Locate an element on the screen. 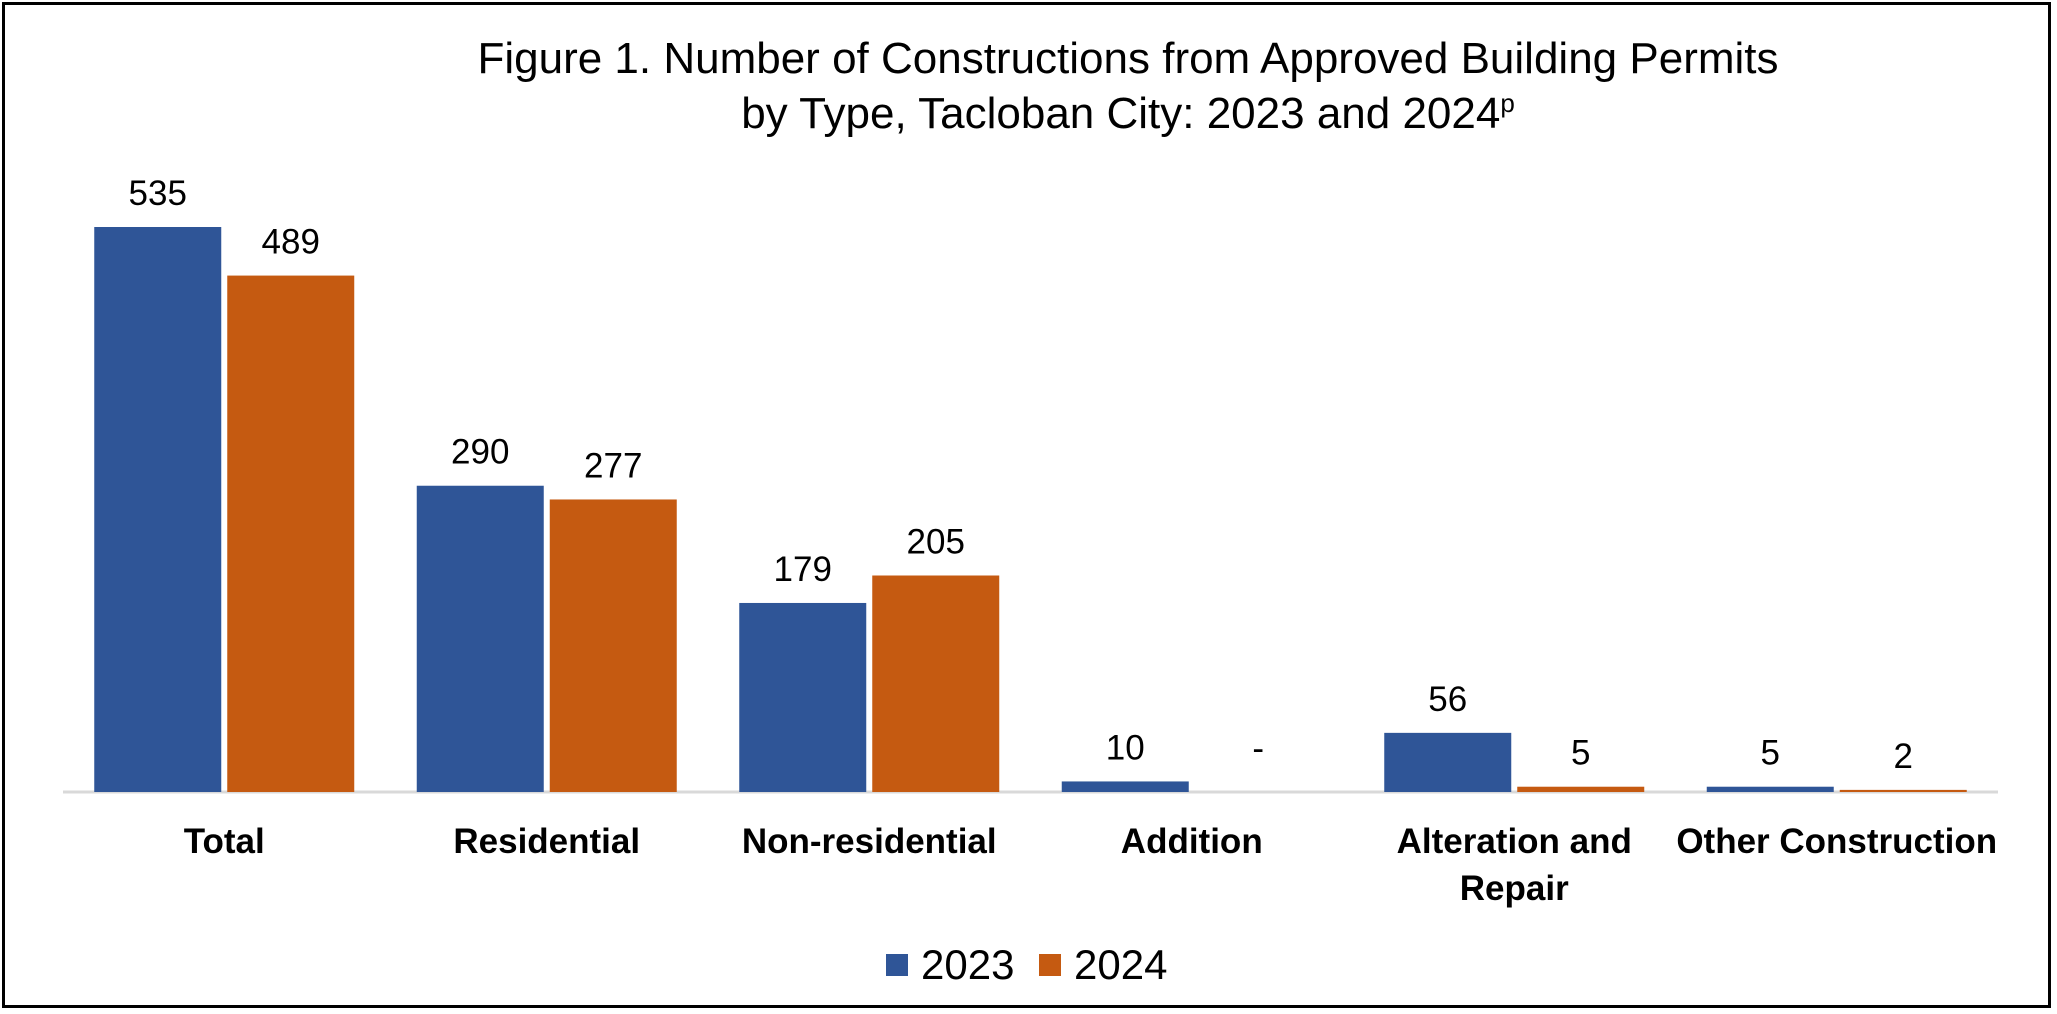 The image size is (2057, 1014). data-label-2023-0: 535 is located at coordinates (158, 193).